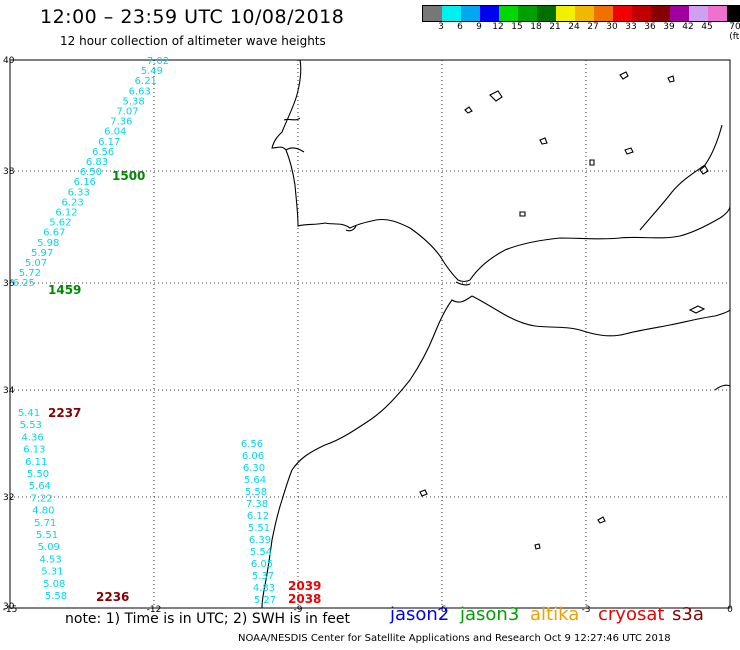 The width and height of the screenshot is (740, 650). What do you see at coordinates (734, 32) in the screenshot?
I see `colorbar-label: 70 (ft)` at bounding box center [734, 32].